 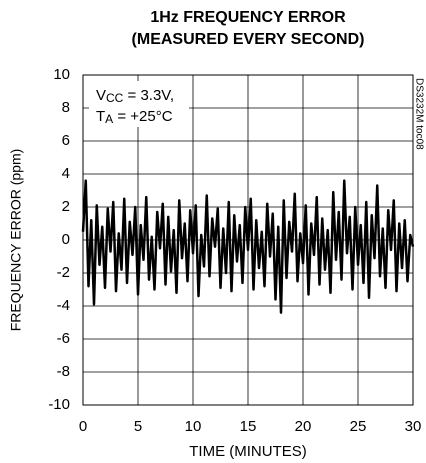 What do you see at coordinates (66, 107) in the screenshot?
I see `y-tick-label: 8` at bounding box center [66, 107].